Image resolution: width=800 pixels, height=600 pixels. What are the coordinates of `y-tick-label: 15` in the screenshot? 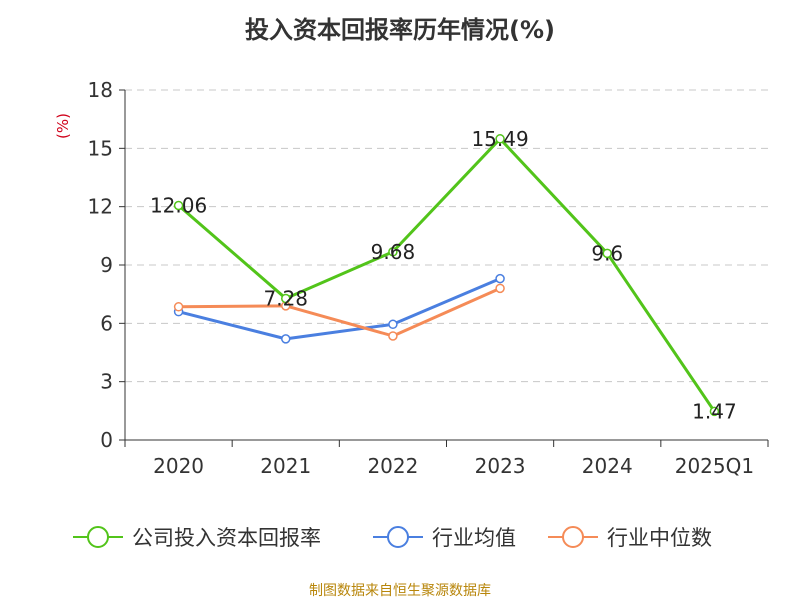 It's located at (100, 148).